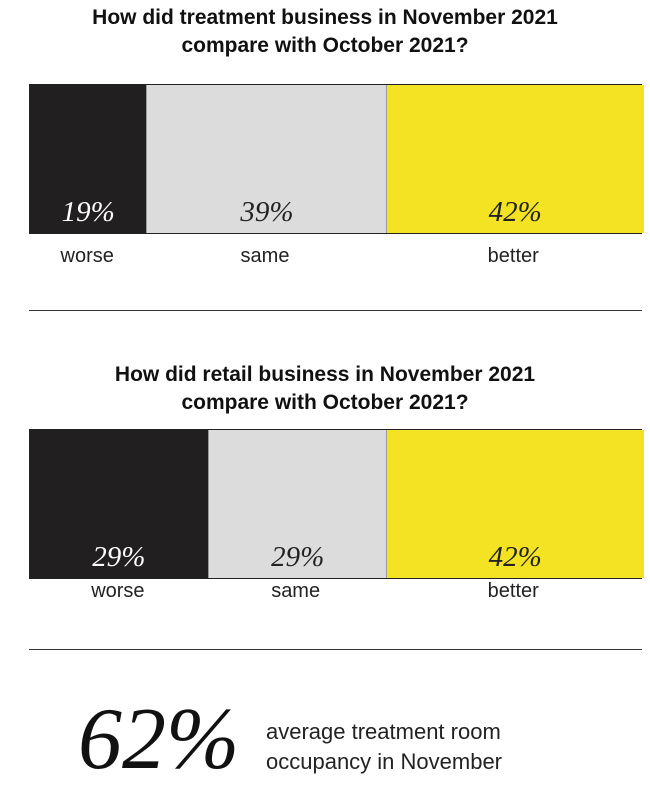 This screenshot has width=650, height=800. What do you see at coordinates (335, 591) in the screenshot?
I see `category-labels-retail: worse same better` at bounding box center [335, 591].